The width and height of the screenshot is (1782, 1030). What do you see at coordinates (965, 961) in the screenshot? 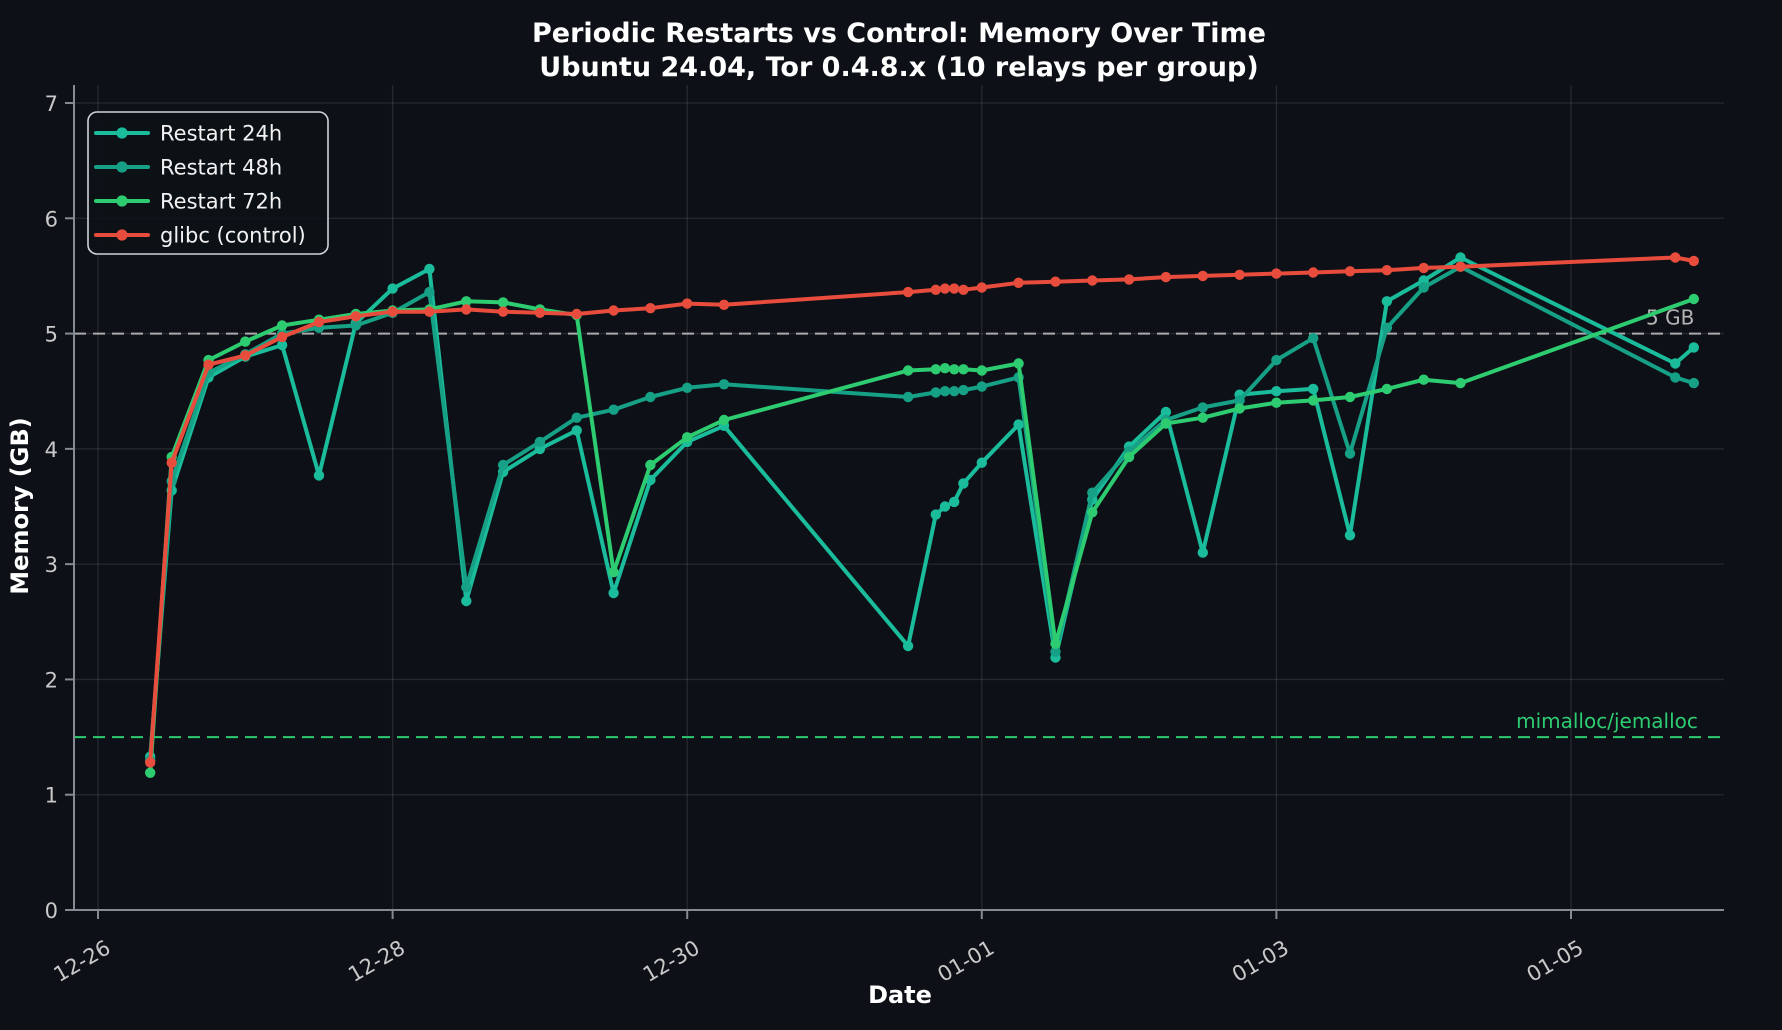
I see `x-tick-label: 01-01` at bounding box center [965, 961].